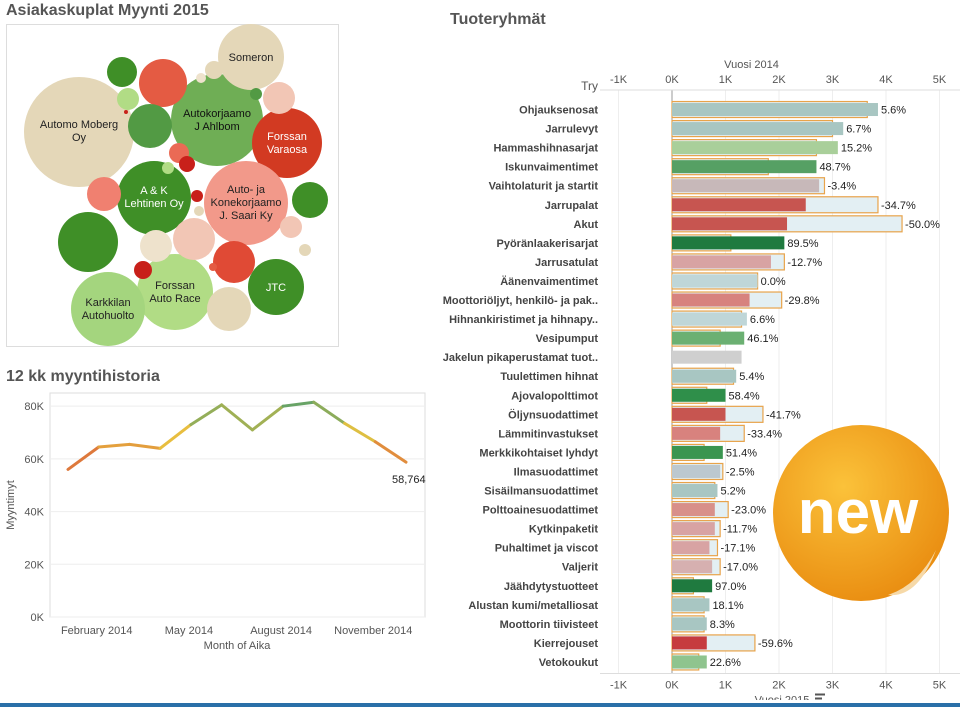 Image resolution: width=960 pixels, height=707 pixels. I want to click on bar-value-label: -23.0%, so click(748, 511).